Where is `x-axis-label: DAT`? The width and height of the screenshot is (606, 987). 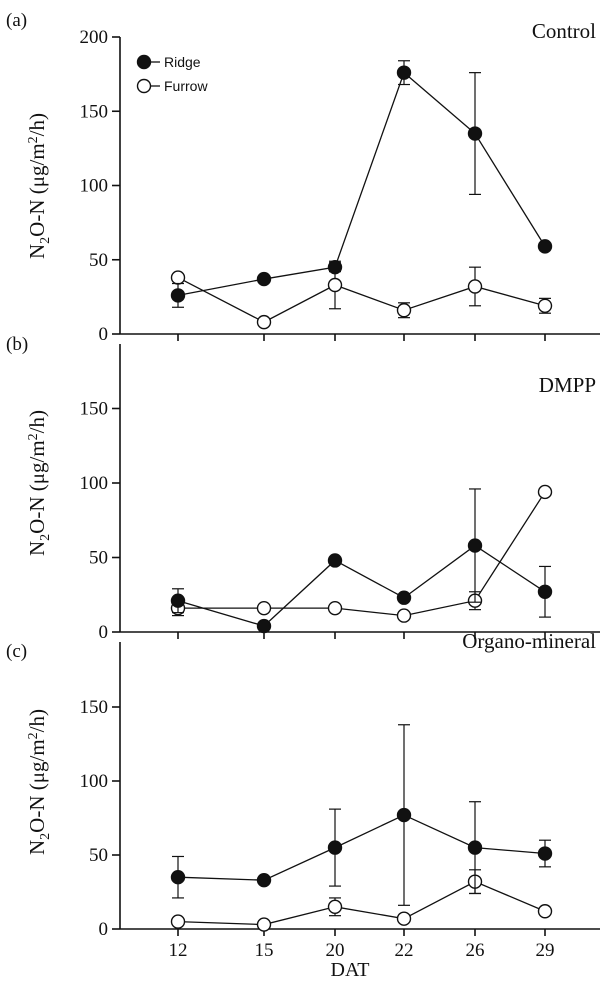 x-axis-label: DAT is located at coordinates (350, 970).